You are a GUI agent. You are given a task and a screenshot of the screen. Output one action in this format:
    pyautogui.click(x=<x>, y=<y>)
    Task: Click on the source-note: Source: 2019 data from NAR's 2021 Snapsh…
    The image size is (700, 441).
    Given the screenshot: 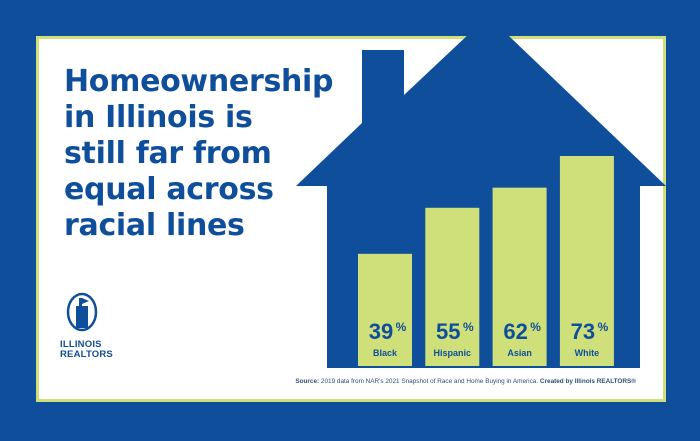 What is the action you would take?
    pyautogui.click(x=418, y=381)
    